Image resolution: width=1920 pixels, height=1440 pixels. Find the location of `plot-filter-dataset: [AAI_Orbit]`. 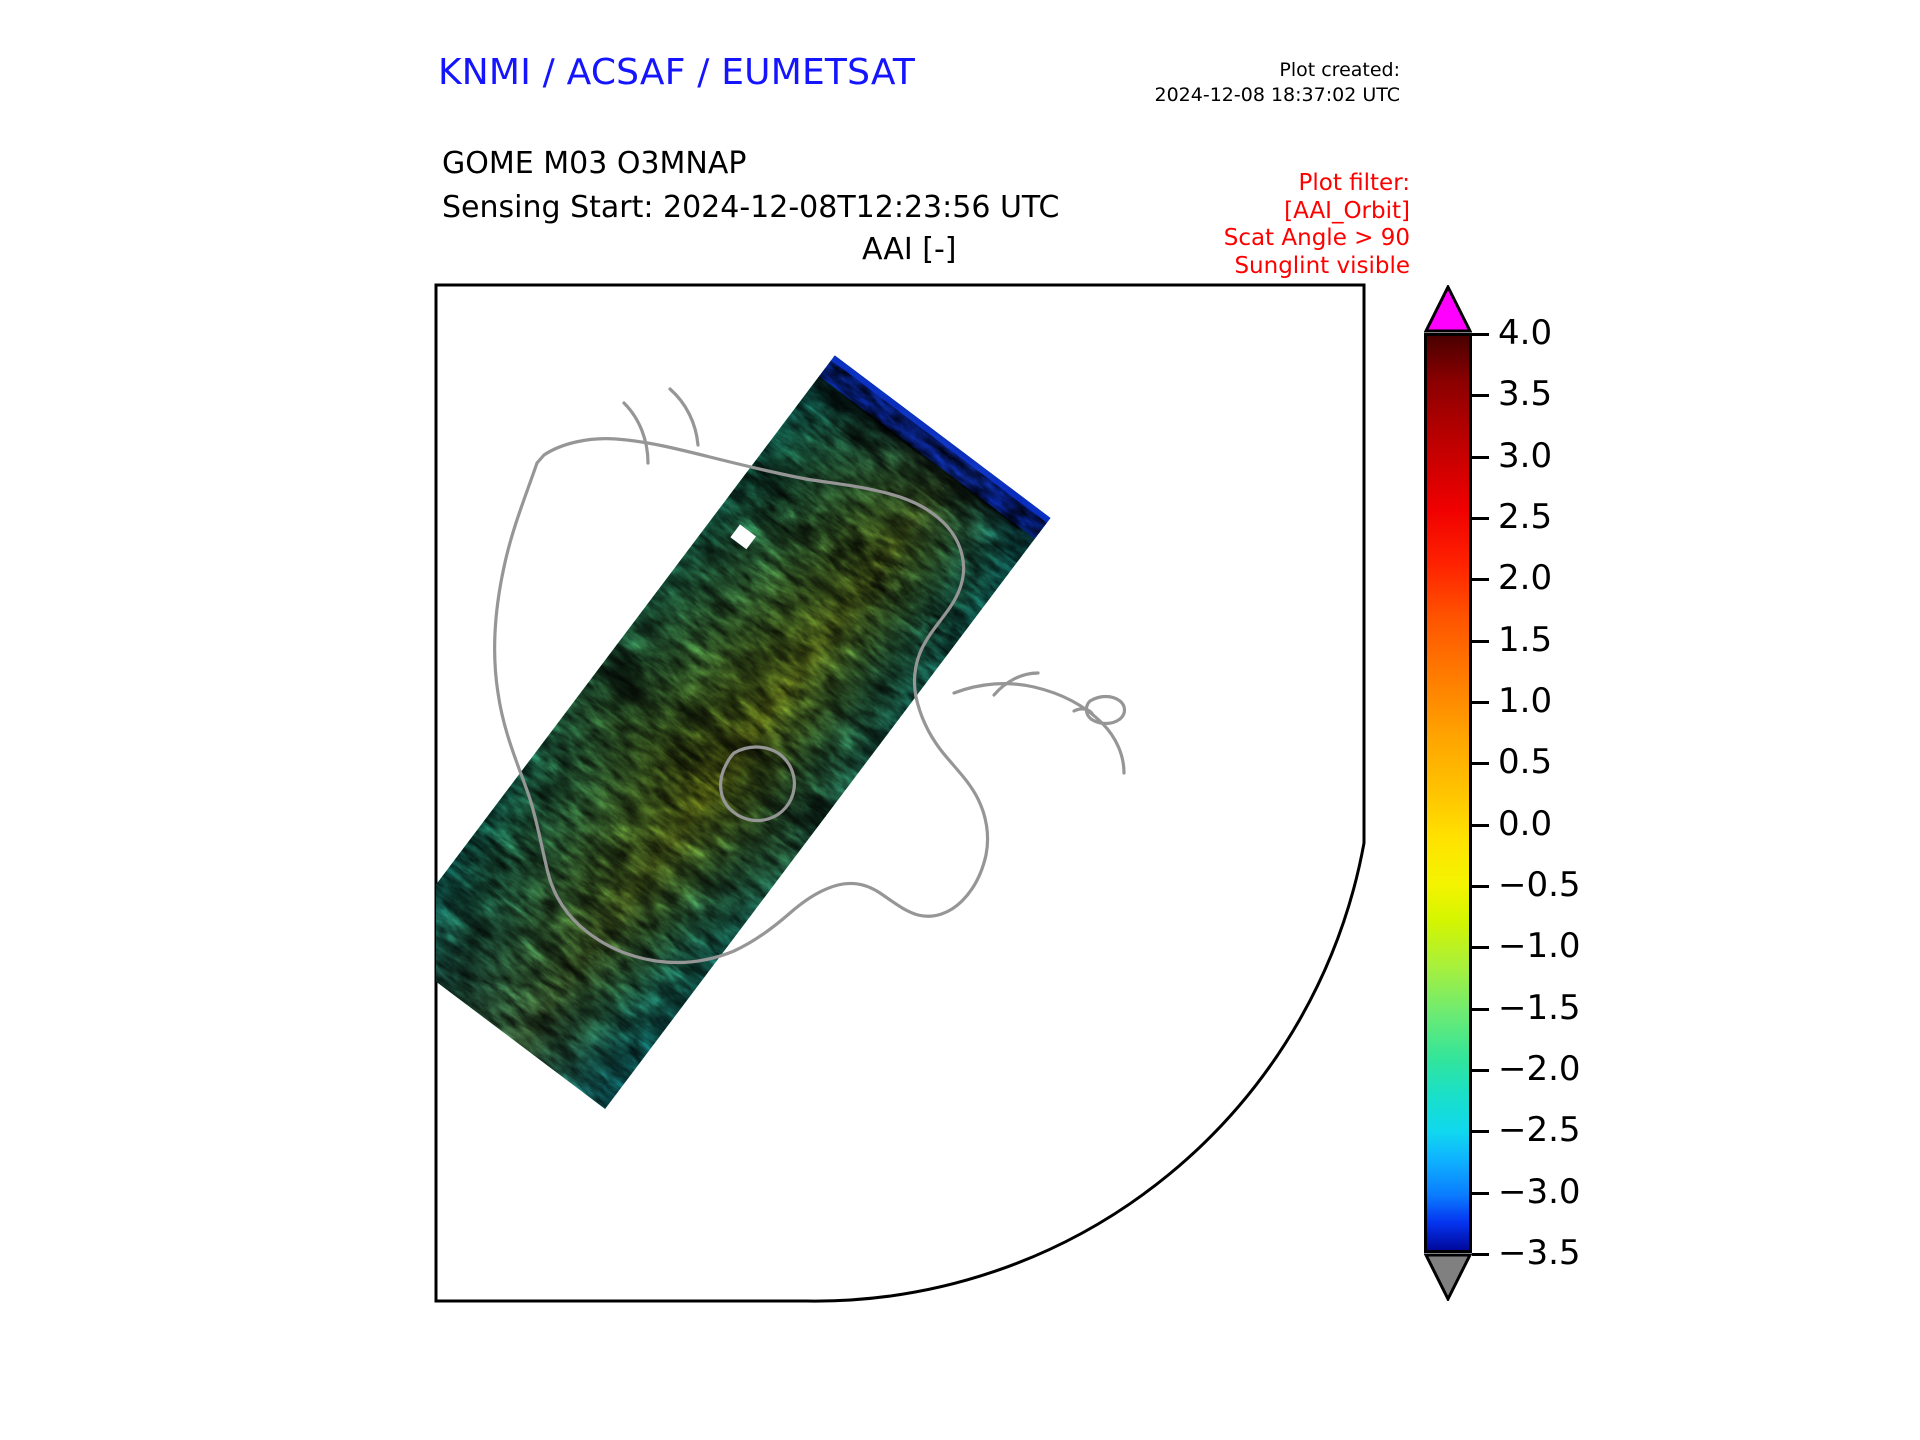

plot-filter-dataset: [AAI_Orbit] is located at coordinates (1347, 210).